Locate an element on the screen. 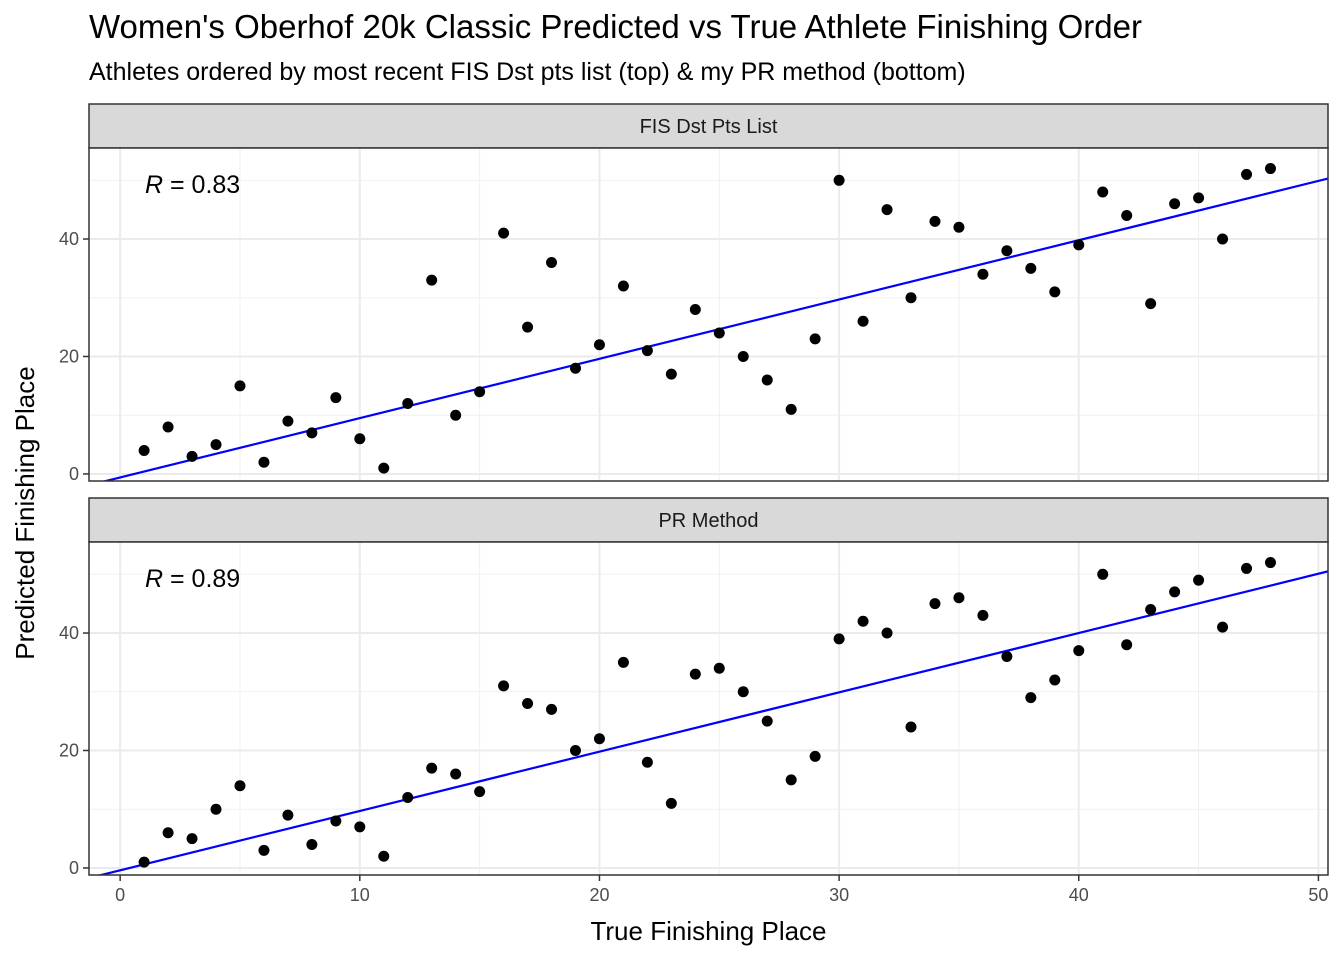 Image resolution: width=1344 pixels, height=960 pixels. x-tick-label: 30 is located at coordinates (839, 895).